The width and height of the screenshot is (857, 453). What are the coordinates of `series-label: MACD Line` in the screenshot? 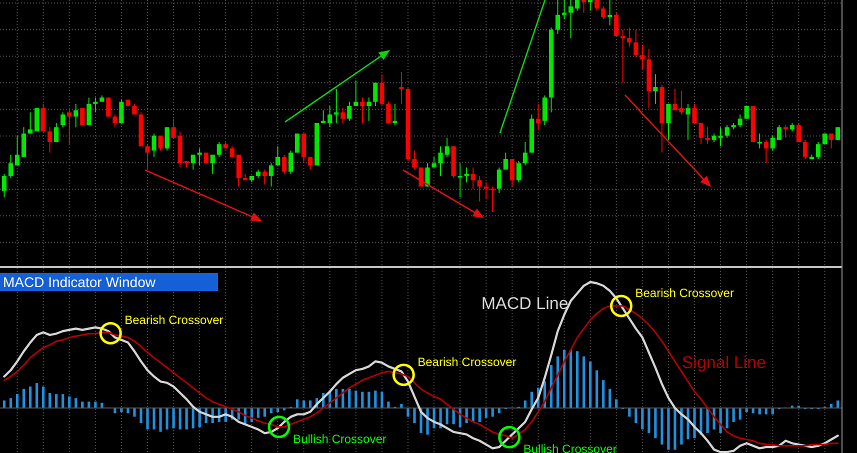 It's located at (524, 303).